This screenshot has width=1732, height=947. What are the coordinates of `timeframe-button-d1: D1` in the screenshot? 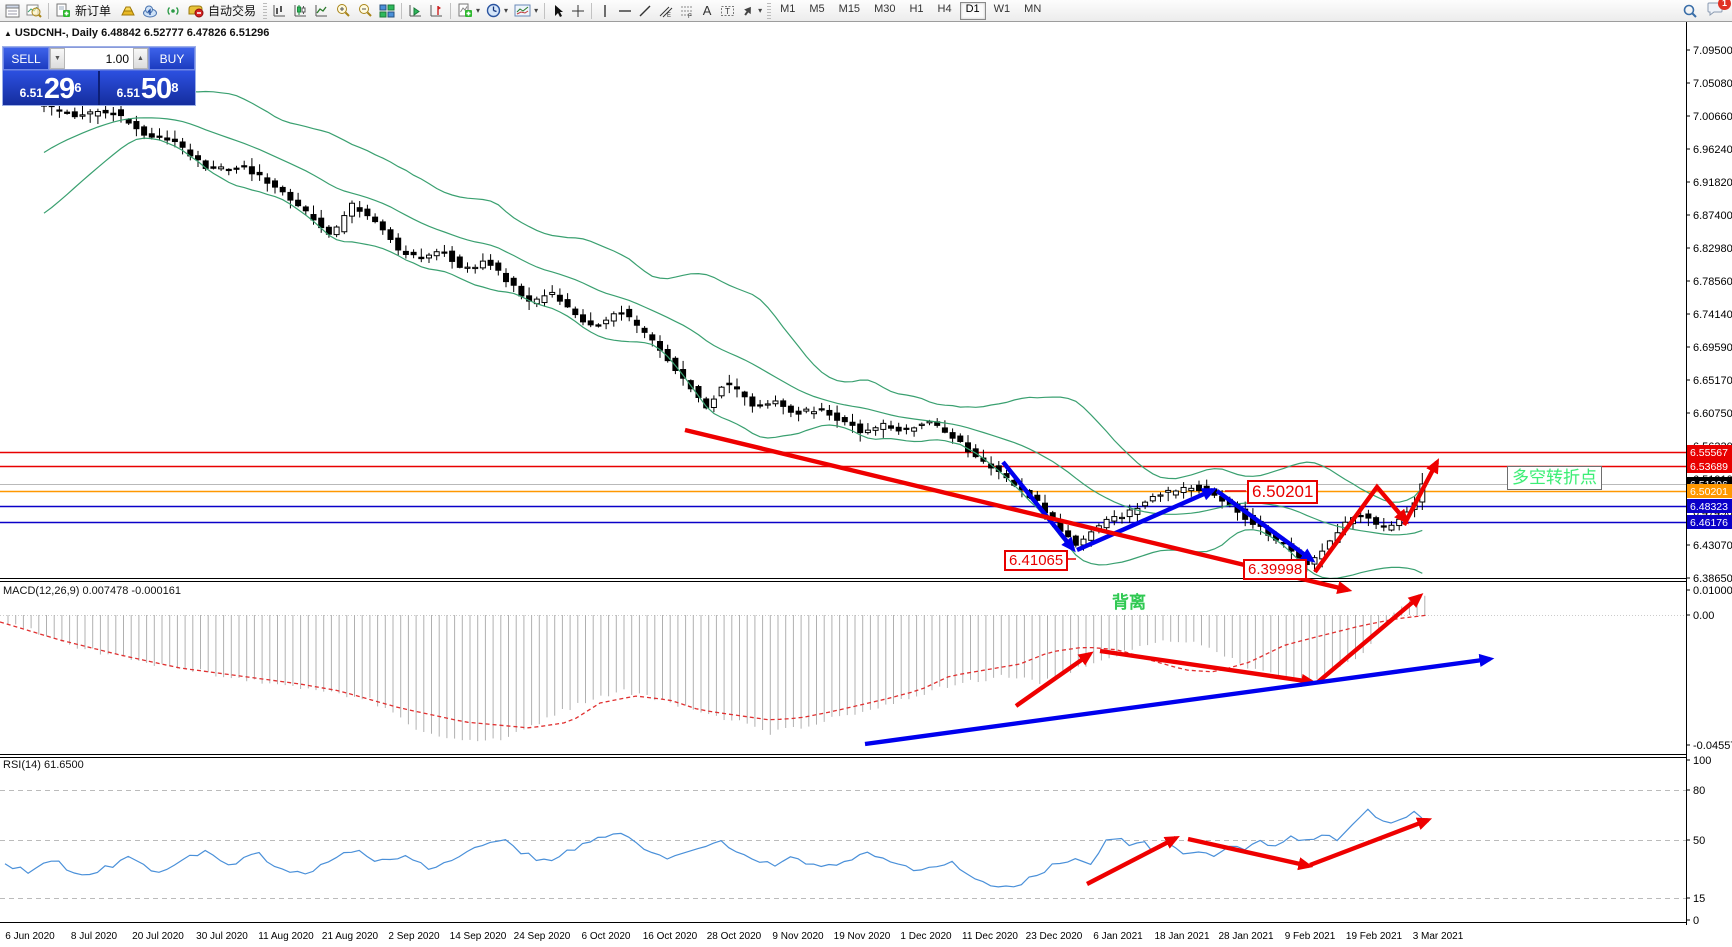 It's located at (972, 10).